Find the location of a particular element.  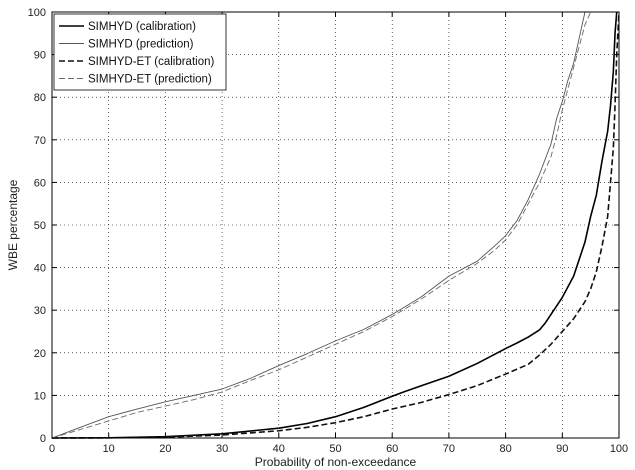

y-tick-label: 70 is located at coordinates (40, 141).